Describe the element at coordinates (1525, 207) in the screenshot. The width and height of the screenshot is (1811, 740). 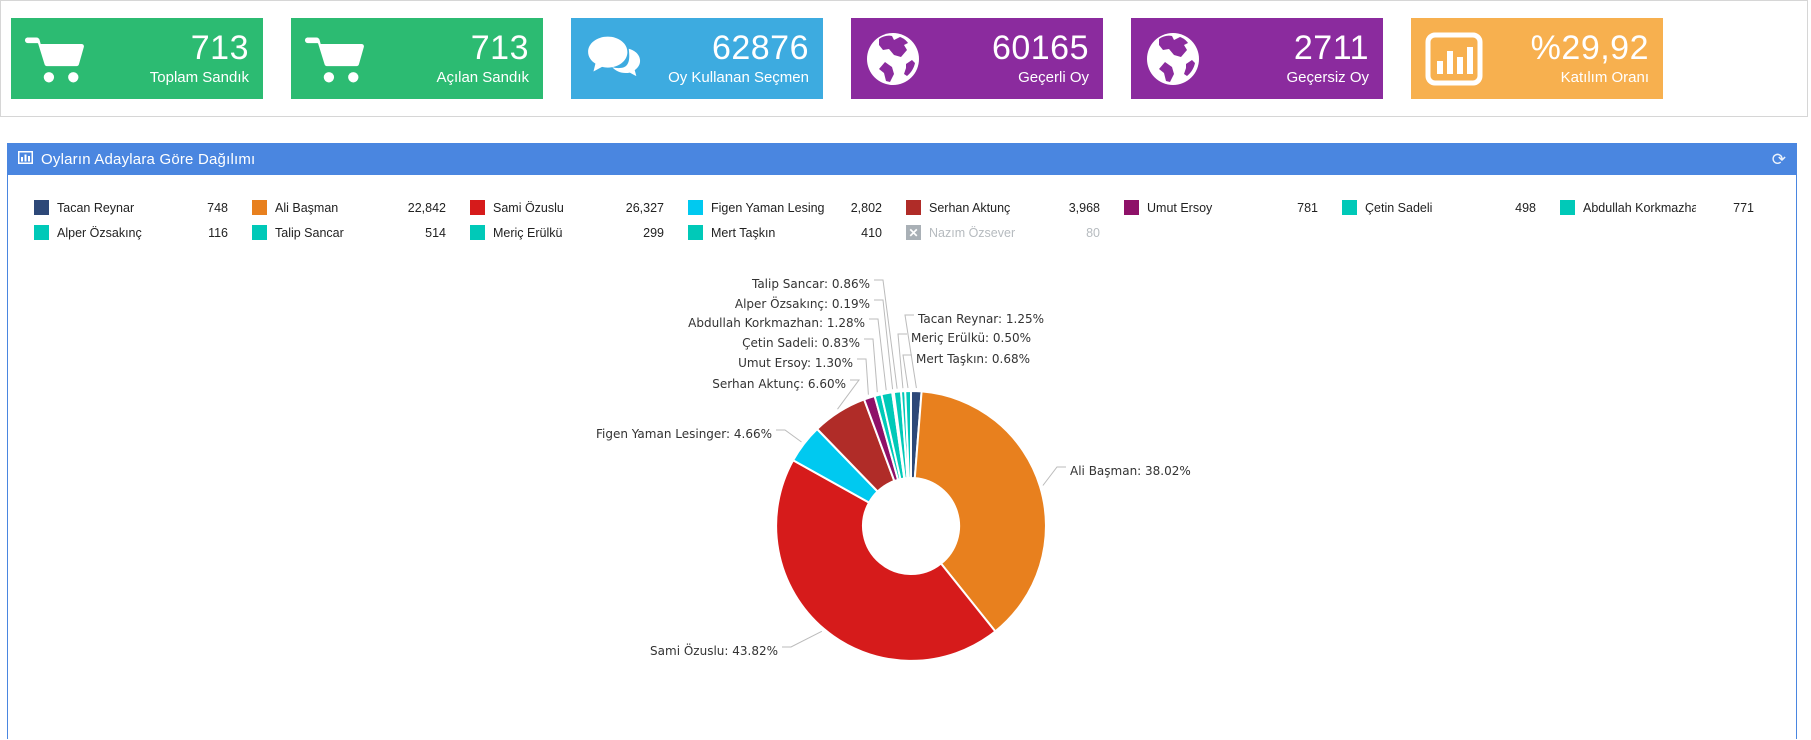
I see `legend-item-value: 498` at that location.